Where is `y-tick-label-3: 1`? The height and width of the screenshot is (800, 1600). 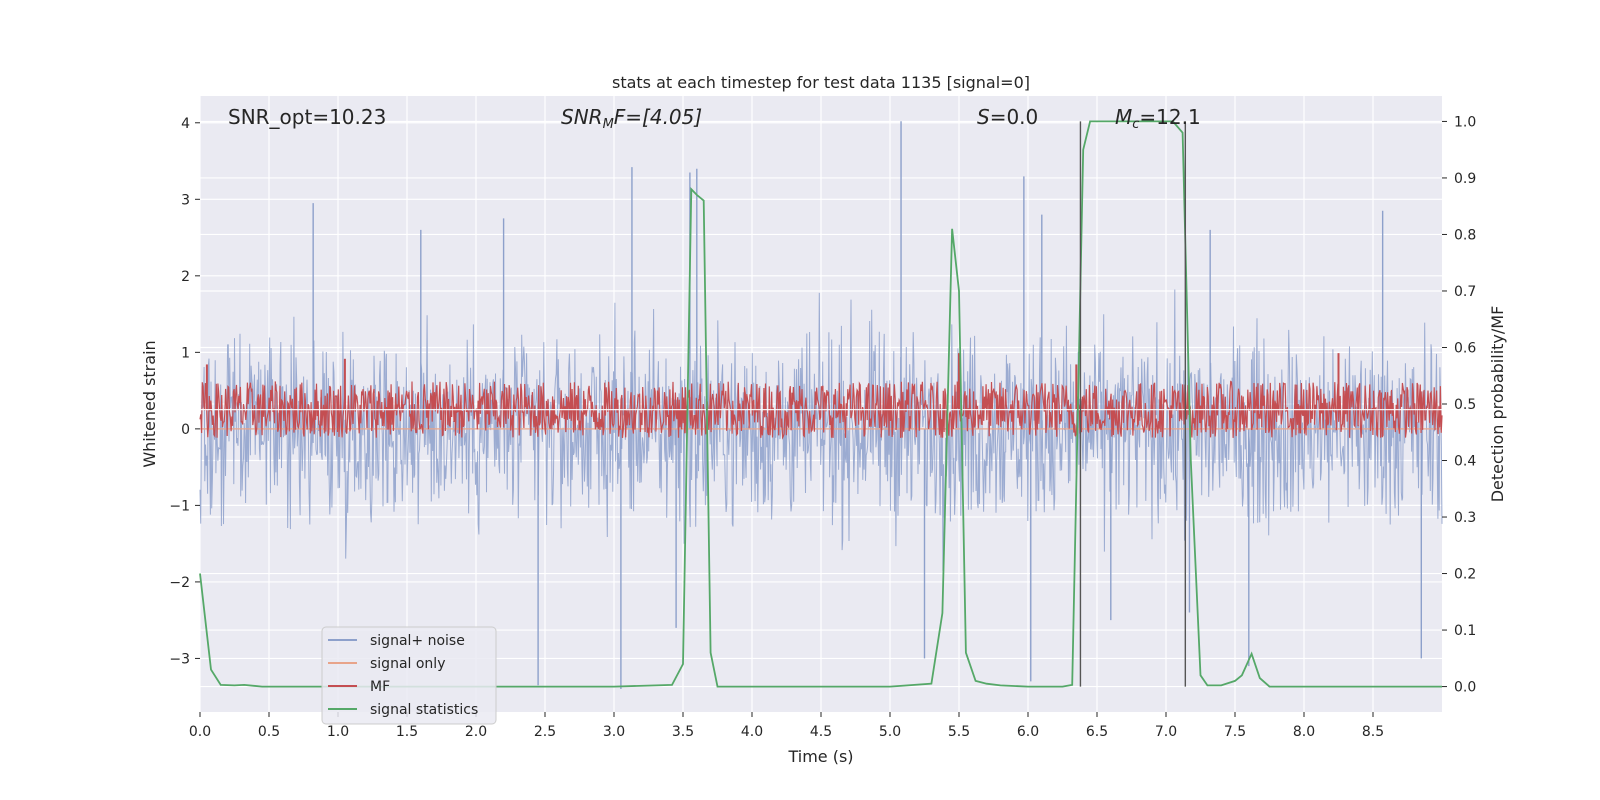 y-tick-label-3: 1 is located at coordinates (185, 353).